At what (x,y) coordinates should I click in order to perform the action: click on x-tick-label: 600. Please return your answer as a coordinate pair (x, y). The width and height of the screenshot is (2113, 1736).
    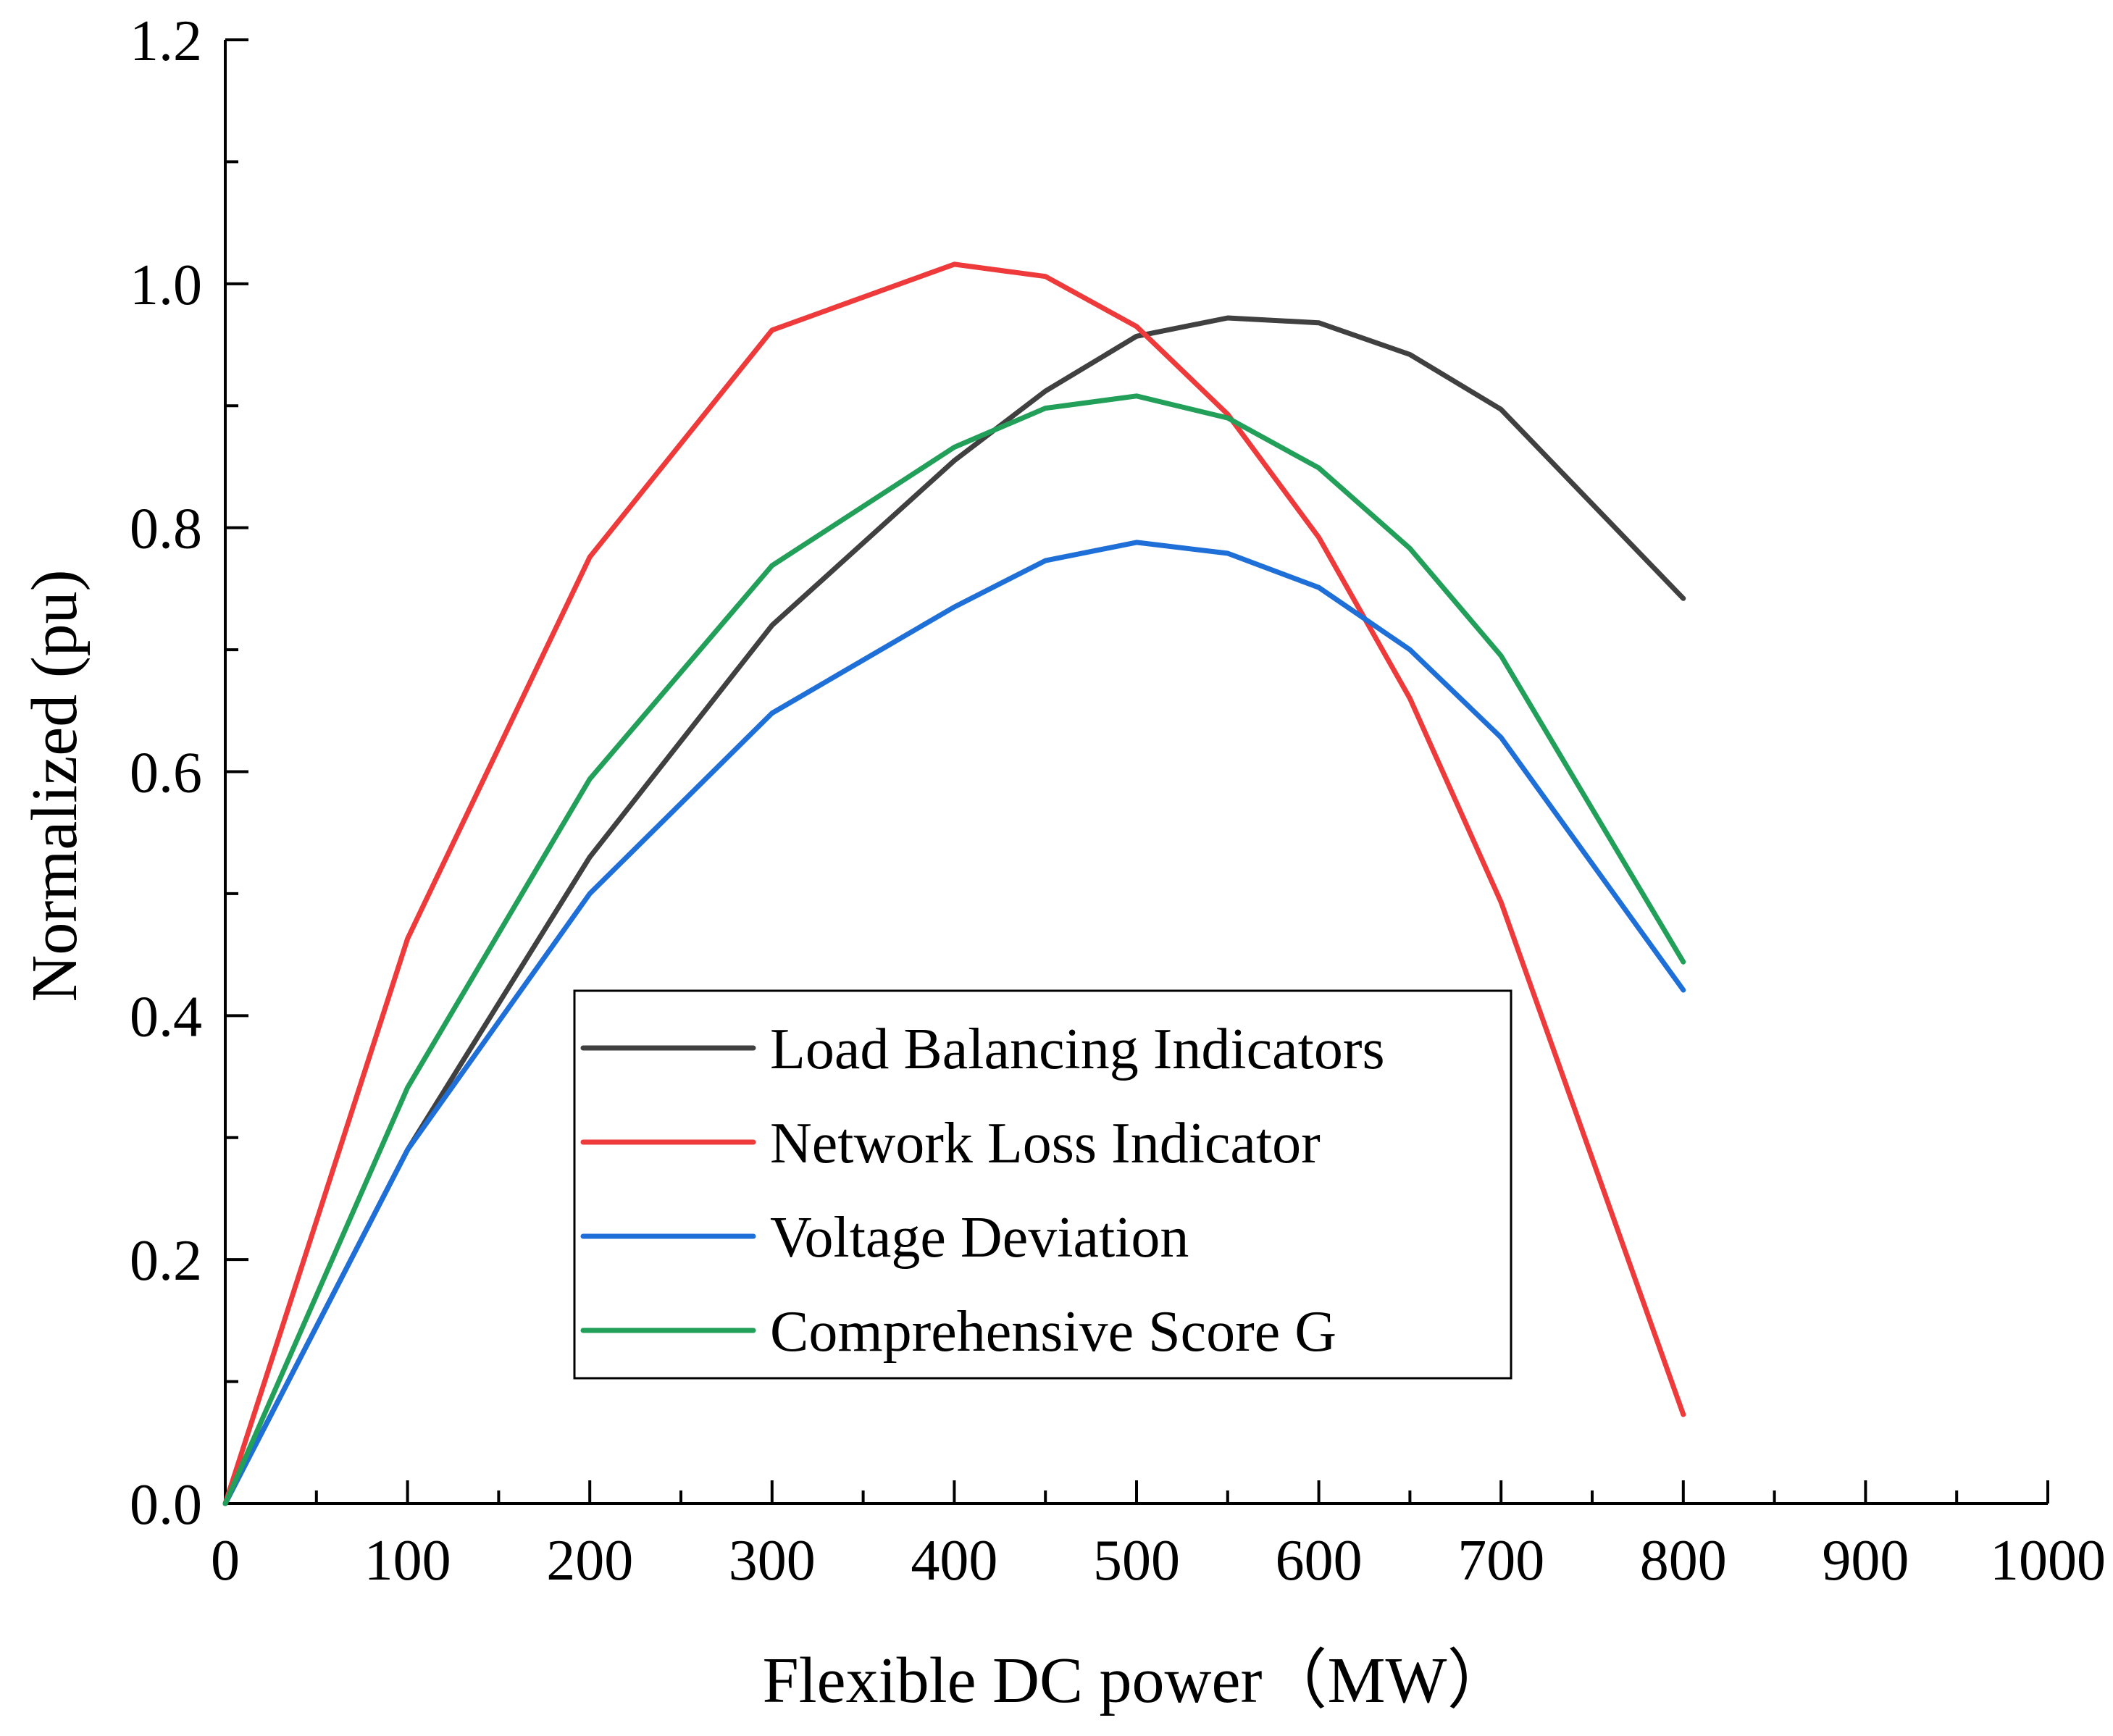
    Looking at the image, I should click on (1319, 1561).